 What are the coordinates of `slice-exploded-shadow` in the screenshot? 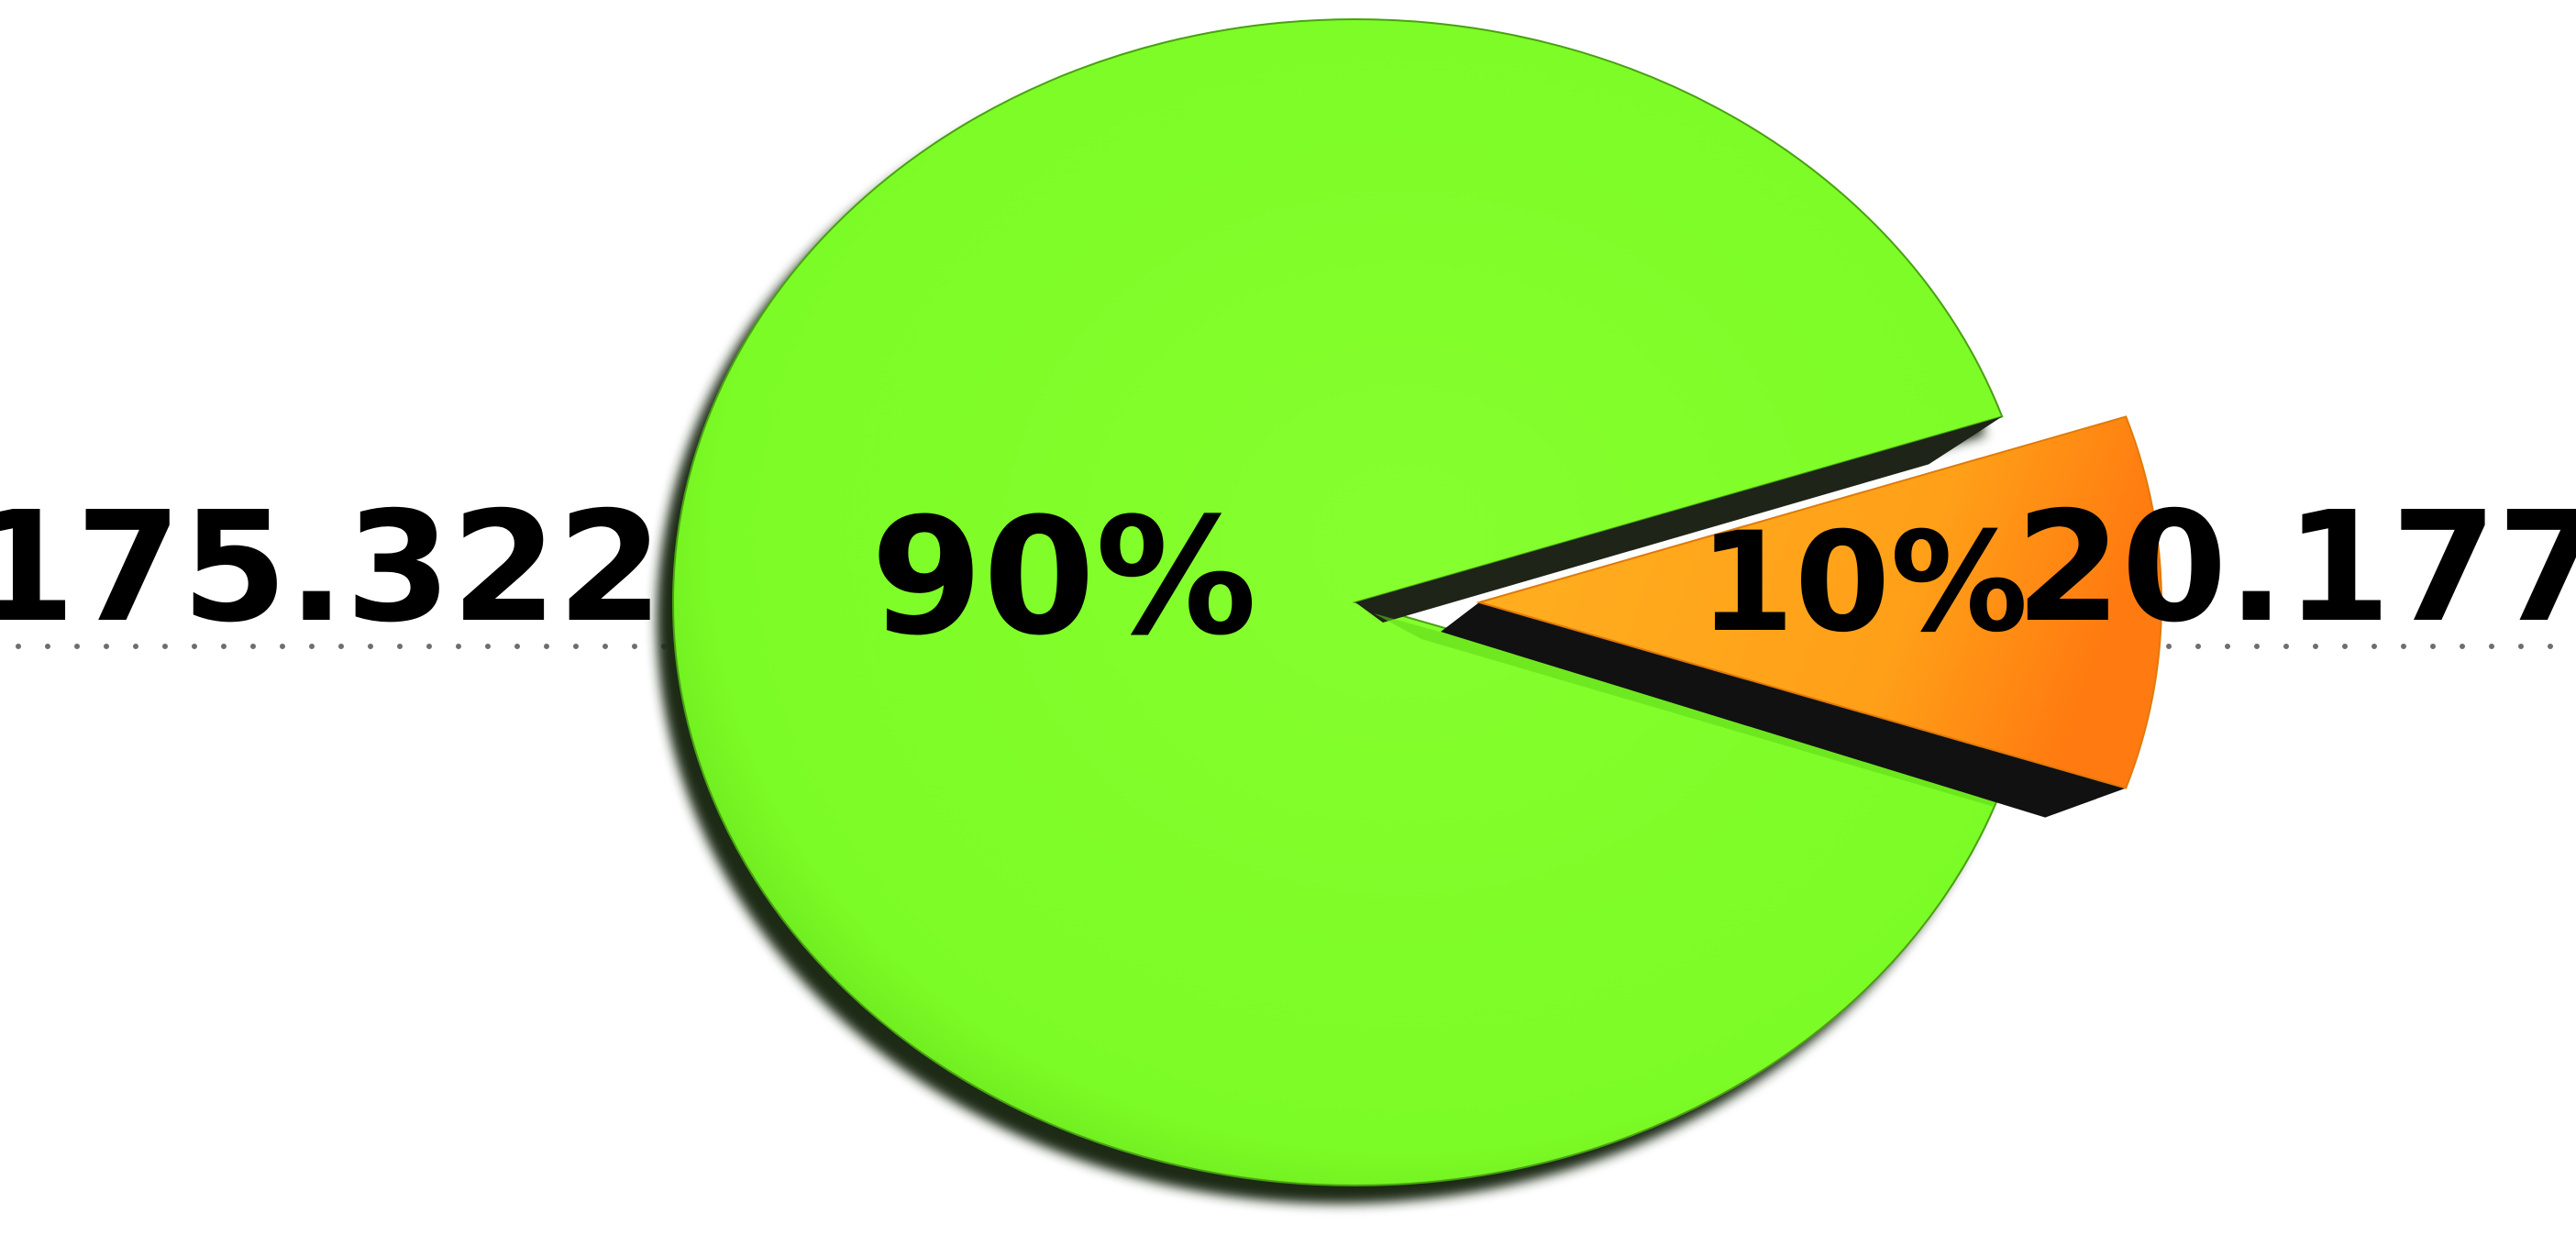 It's located at (1784, 710).